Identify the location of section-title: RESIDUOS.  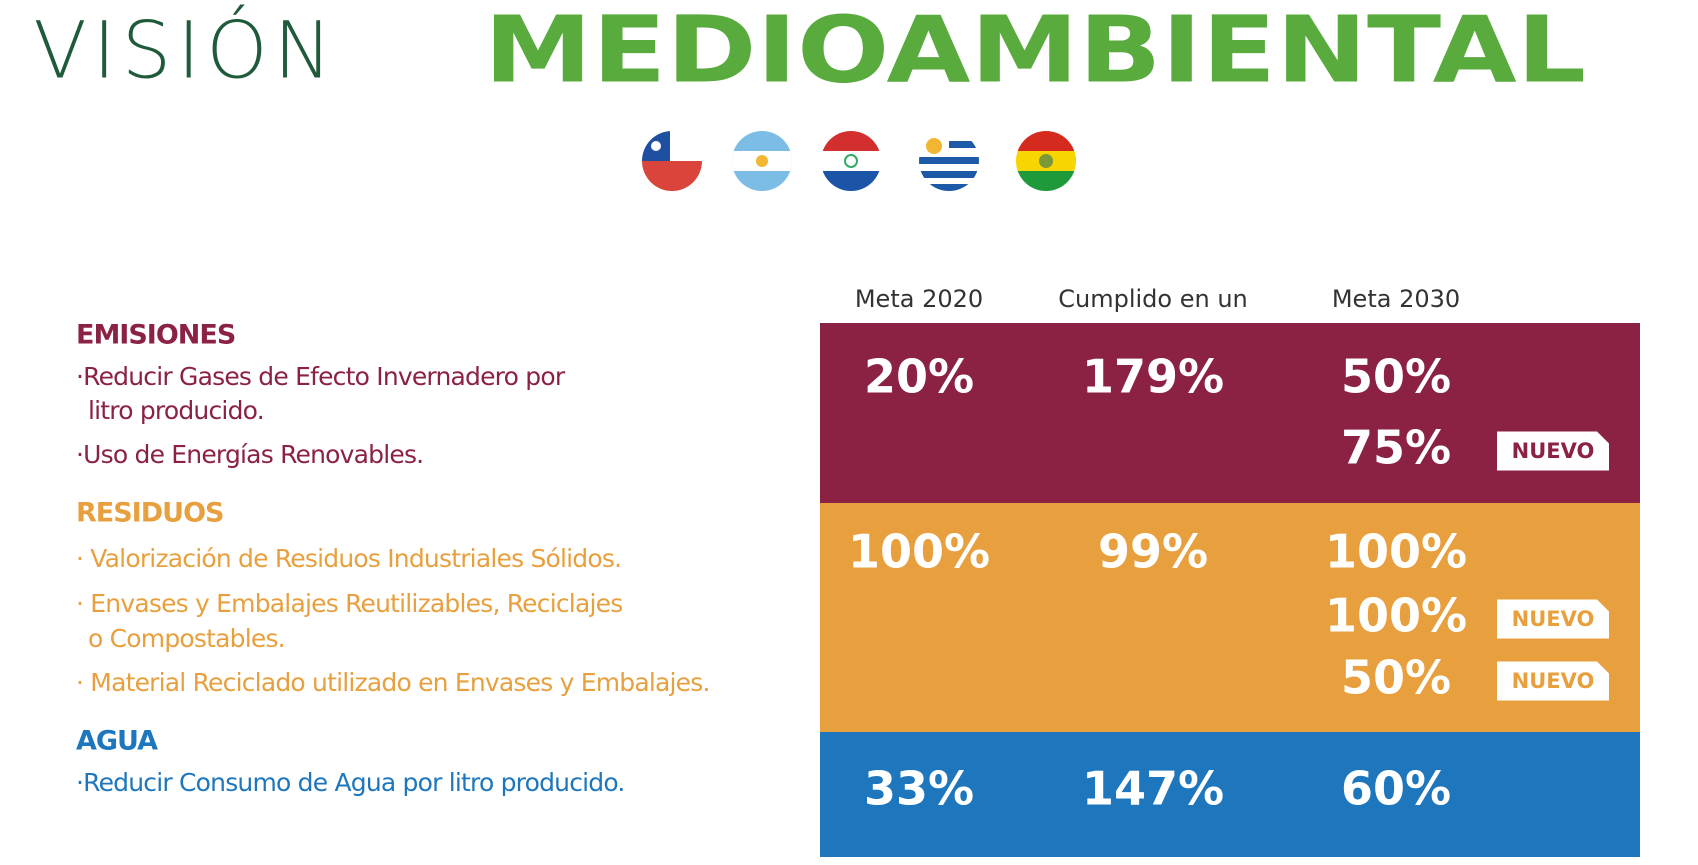
(149, 513).